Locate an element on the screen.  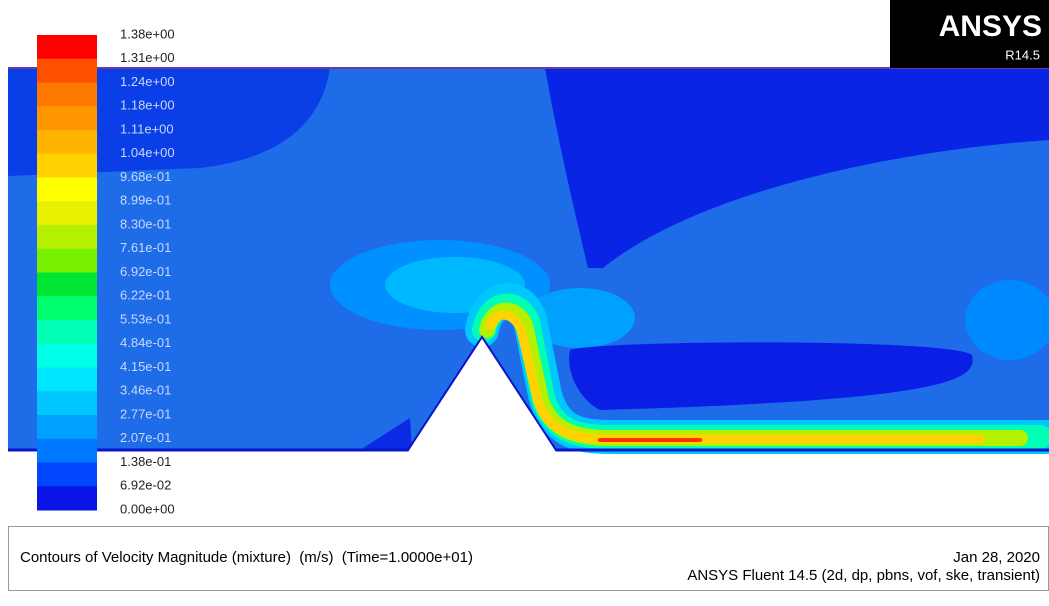
colorbar-label: 6.92e-01 is located at coordinates (145, 271).